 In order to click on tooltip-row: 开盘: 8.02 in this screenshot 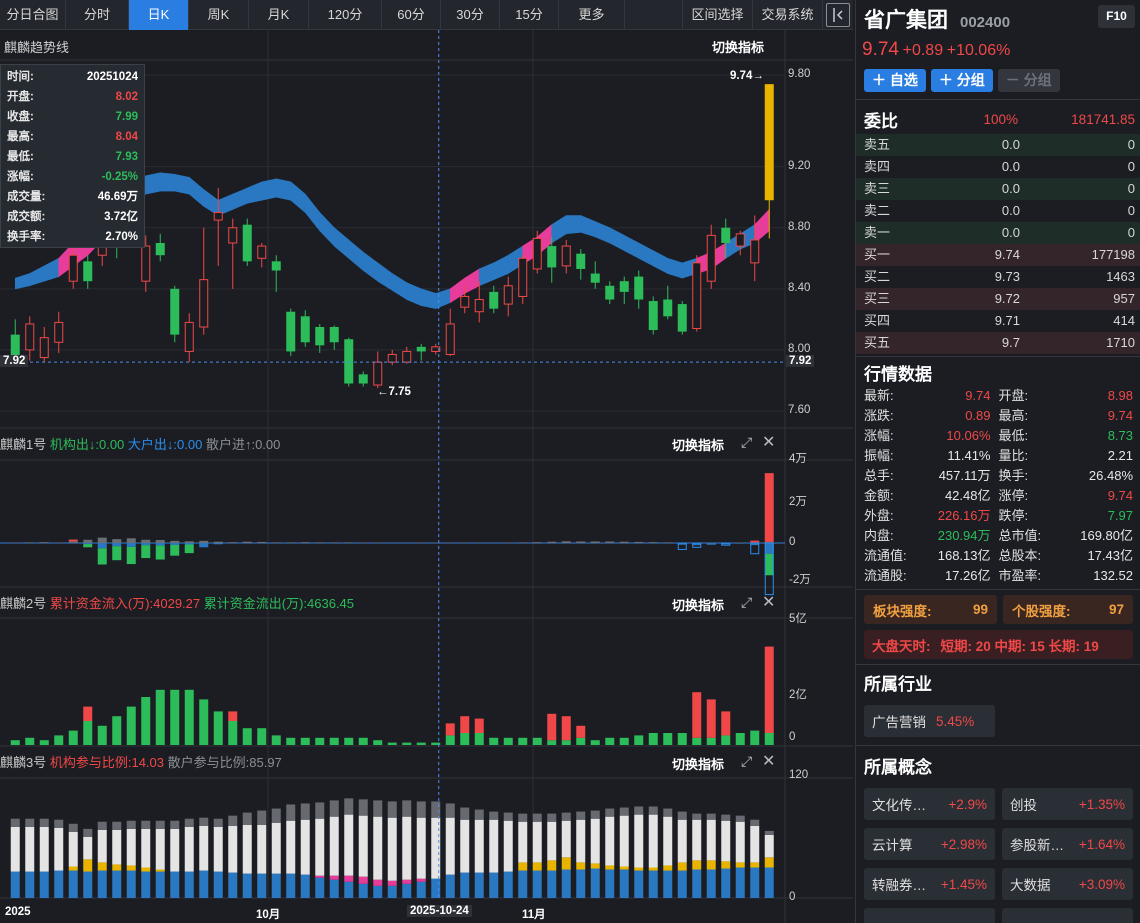, I will do `click(72, 97)`.